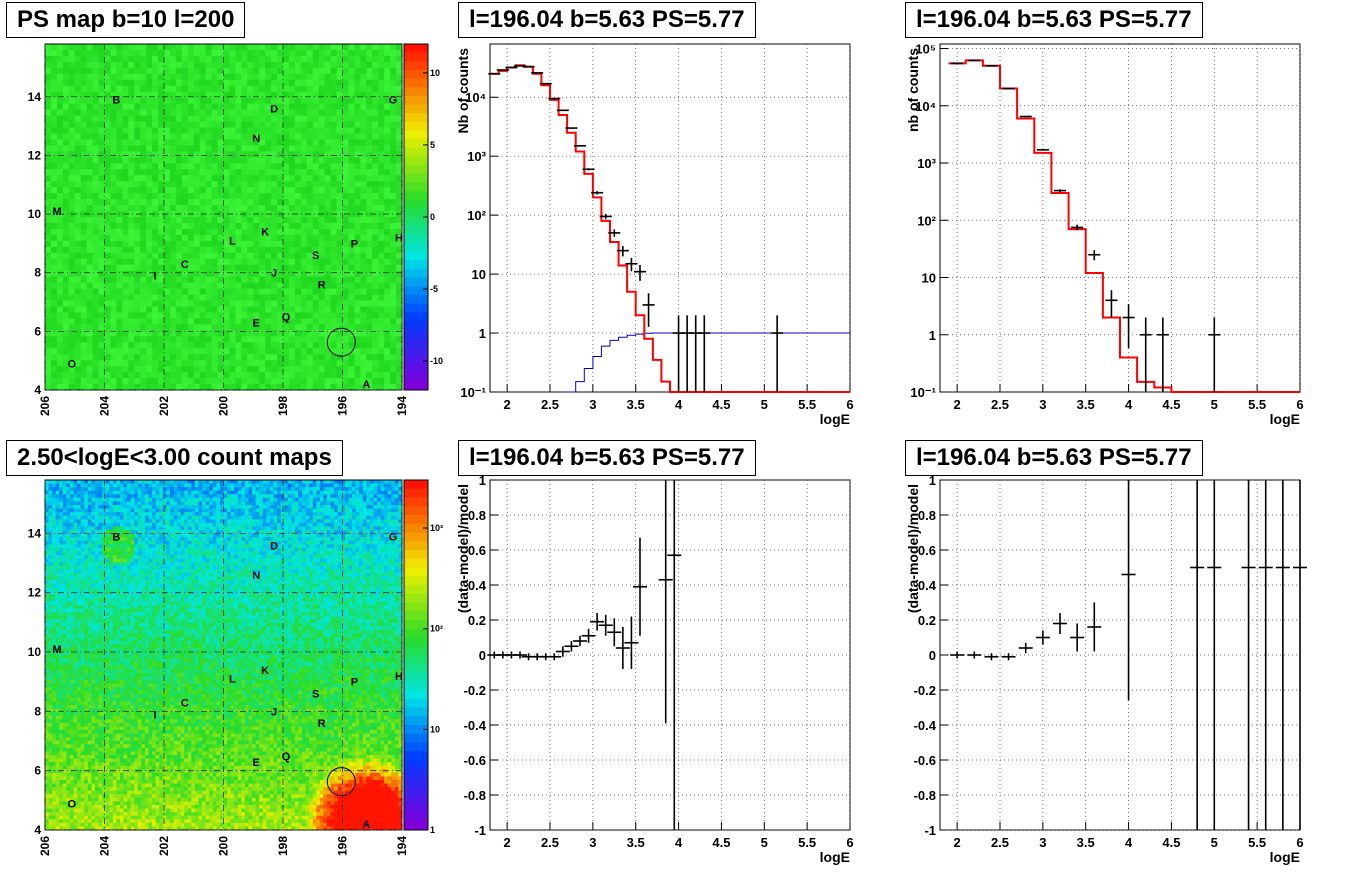 This screenshot has width=1348, height=875. I want to click on spectrum1-frame, so click(670, 218).